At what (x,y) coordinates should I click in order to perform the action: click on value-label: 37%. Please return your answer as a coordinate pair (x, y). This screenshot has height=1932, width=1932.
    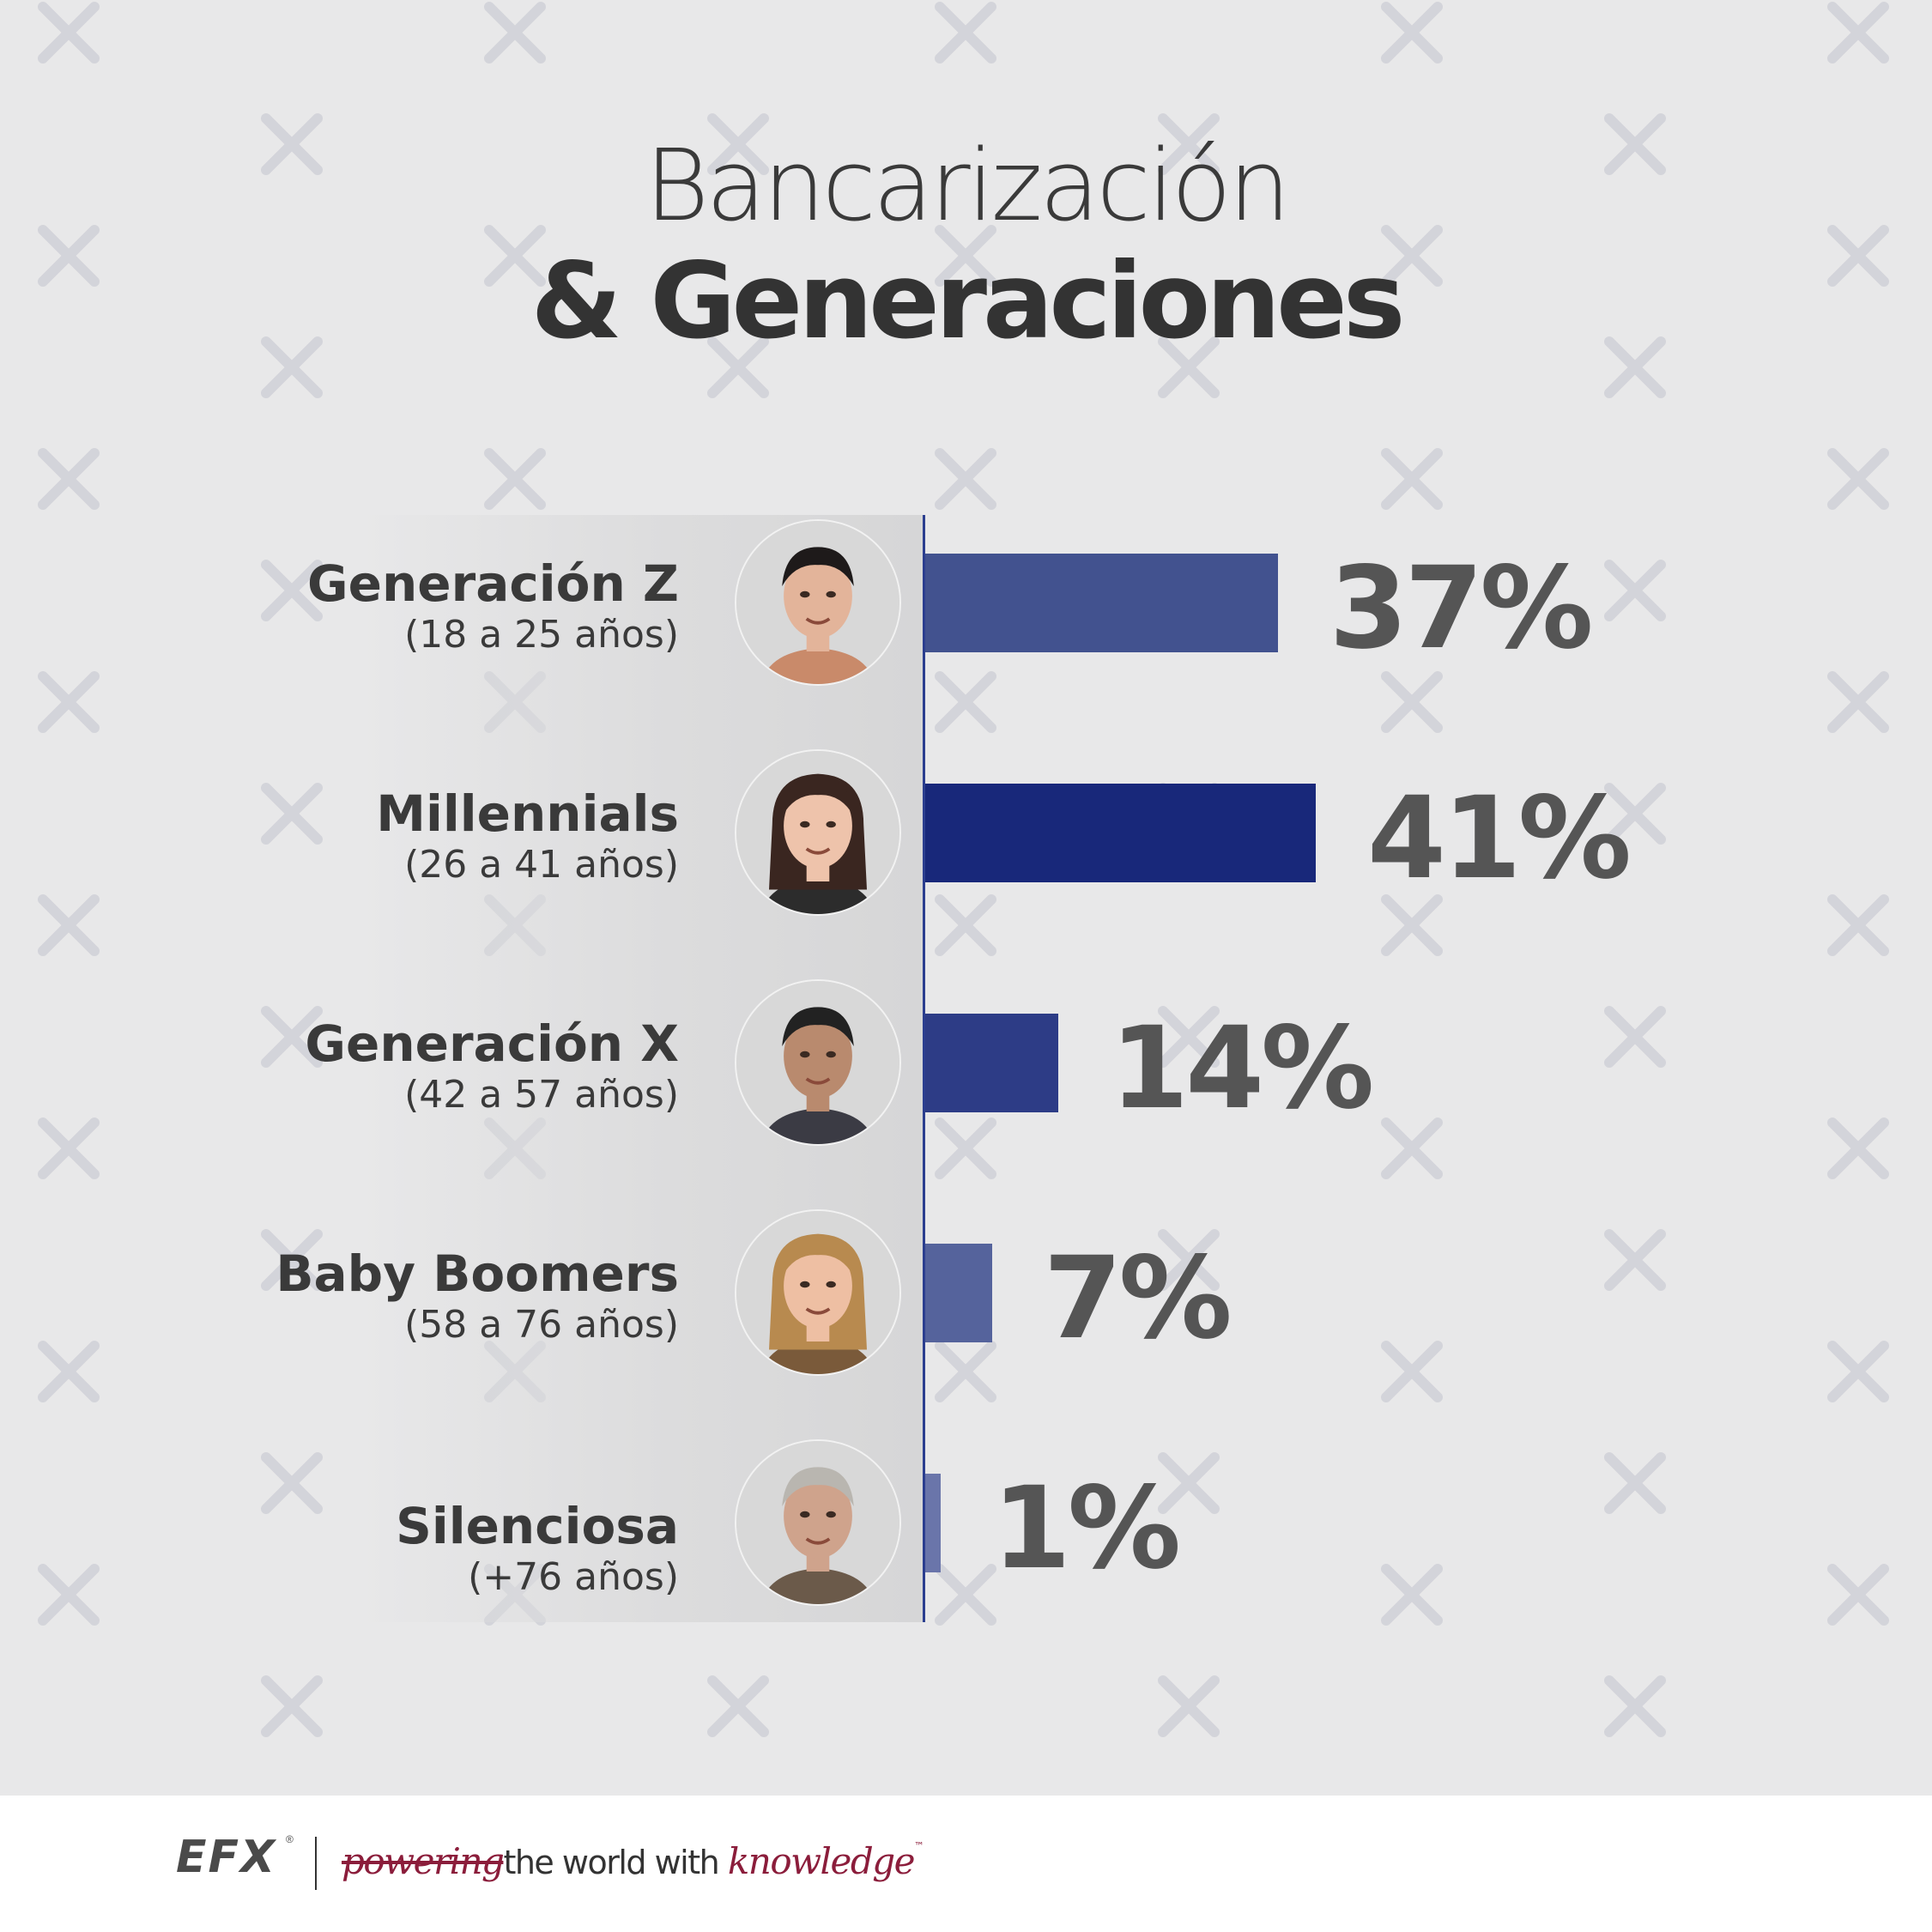
    Looking at the image, I should click on (1462, 608).